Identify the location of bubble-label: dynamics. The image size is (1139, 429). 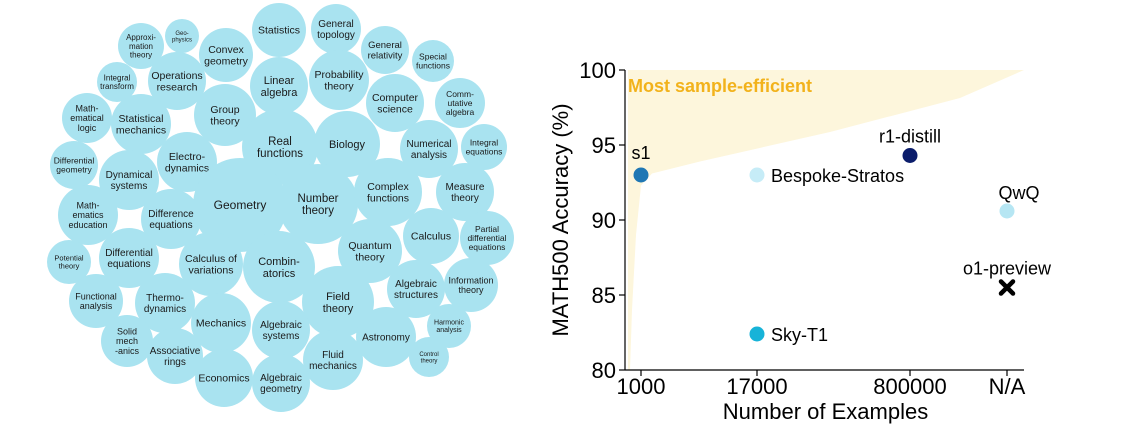
(187, 168).